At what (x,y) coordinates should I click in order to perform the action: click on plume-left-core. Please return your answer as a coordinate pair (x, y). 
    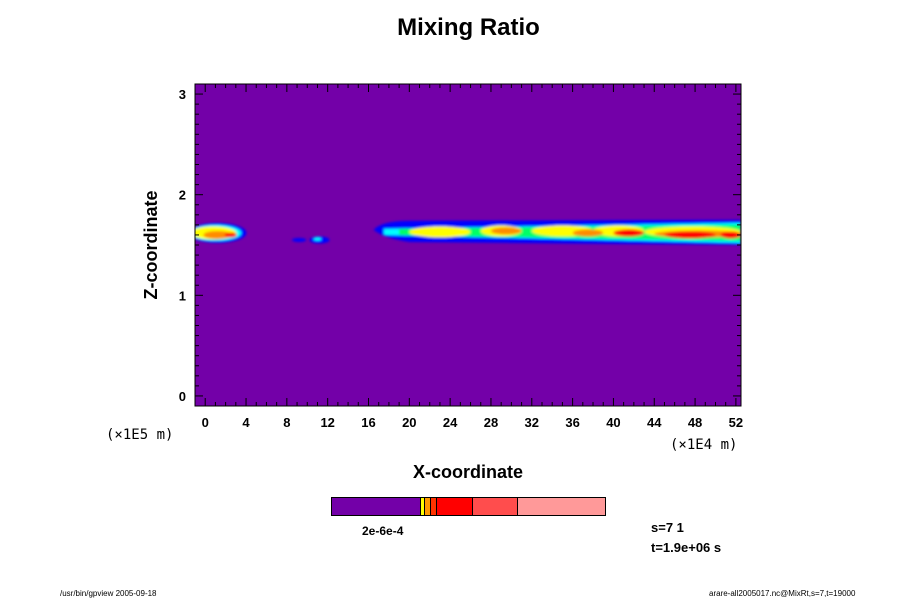
    Looking at the image, I should click on (230, 235).